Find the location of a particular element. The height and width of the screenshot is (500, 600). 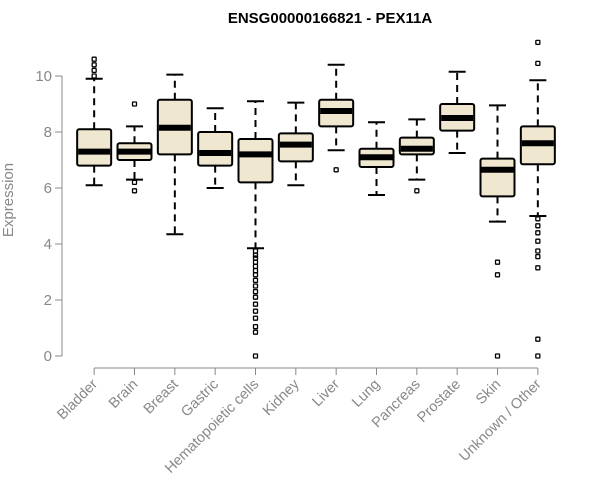

x-tick-label: Skin is located at coordinates (488, 392).